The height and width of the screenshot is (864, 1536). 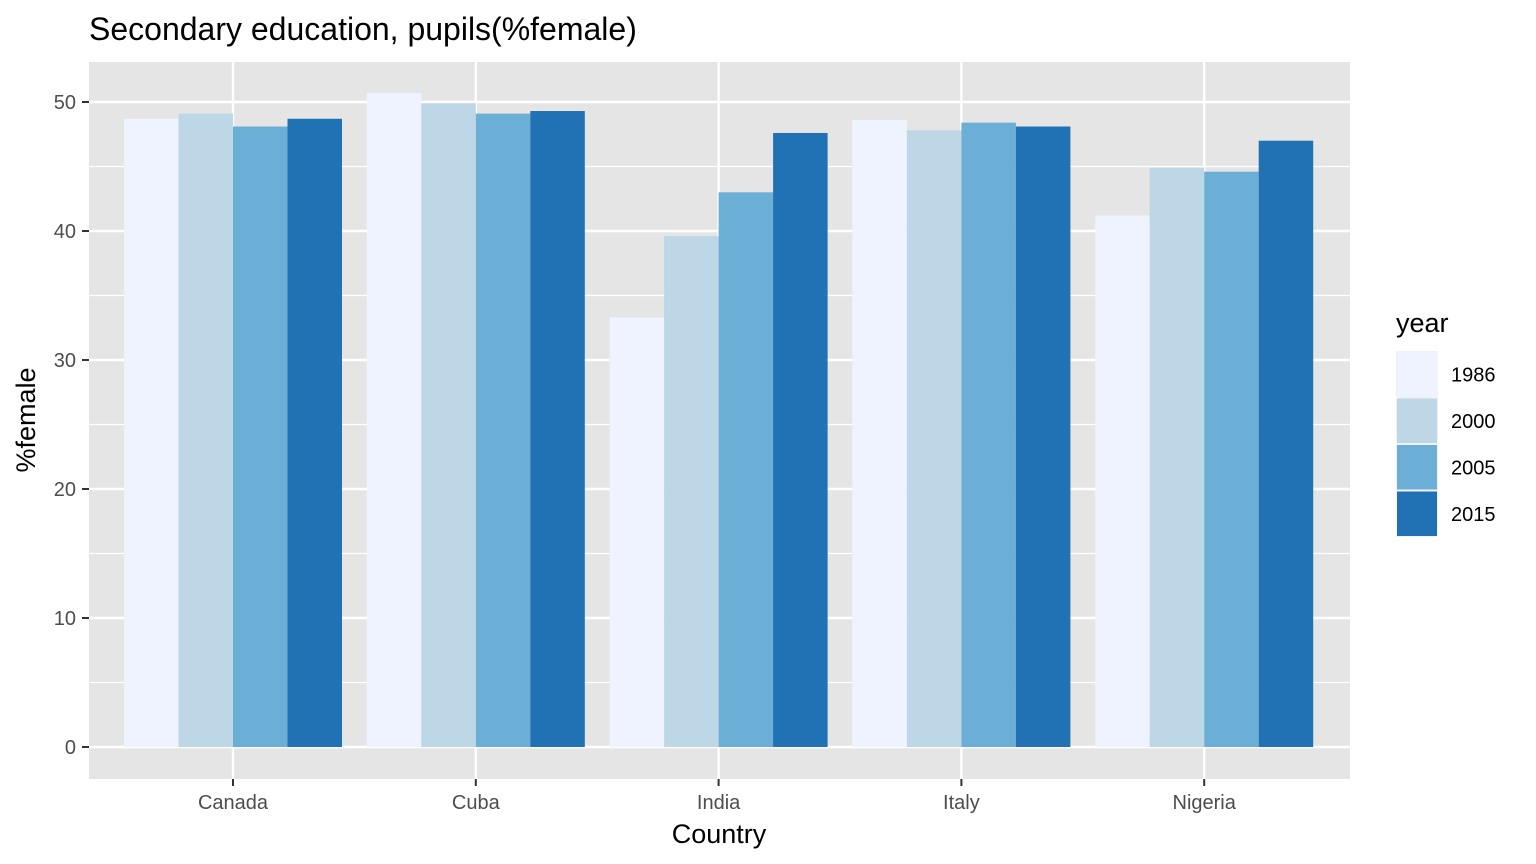 What do you see at coordinates (879, 433) in the screenshot?
I see `bar-italy-1986` at bounding box center [879, 433].